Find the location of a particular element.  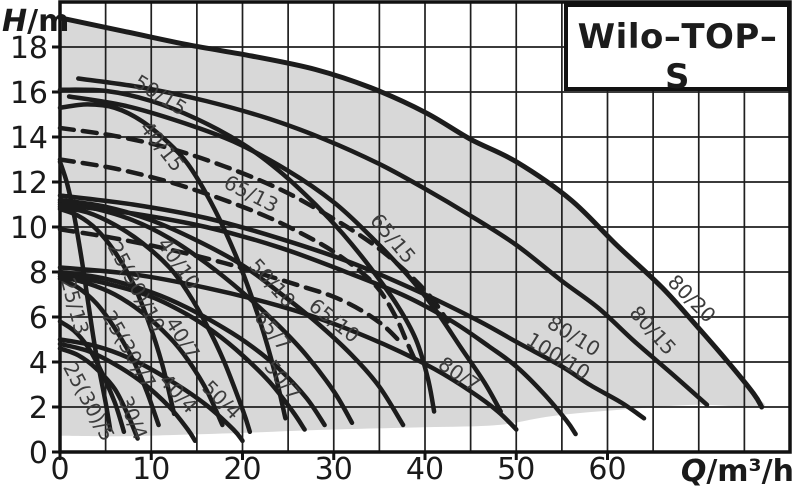

y-tick-label: 2 is located at coordinates (38, 408).